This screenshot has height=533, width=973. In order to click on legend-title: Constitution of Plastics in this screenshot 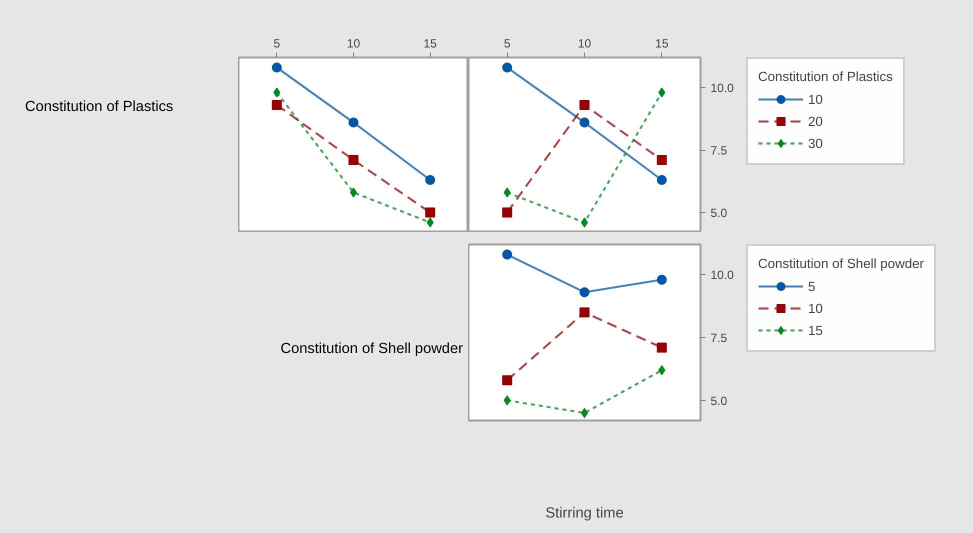, I will do `click(825, 76)`.